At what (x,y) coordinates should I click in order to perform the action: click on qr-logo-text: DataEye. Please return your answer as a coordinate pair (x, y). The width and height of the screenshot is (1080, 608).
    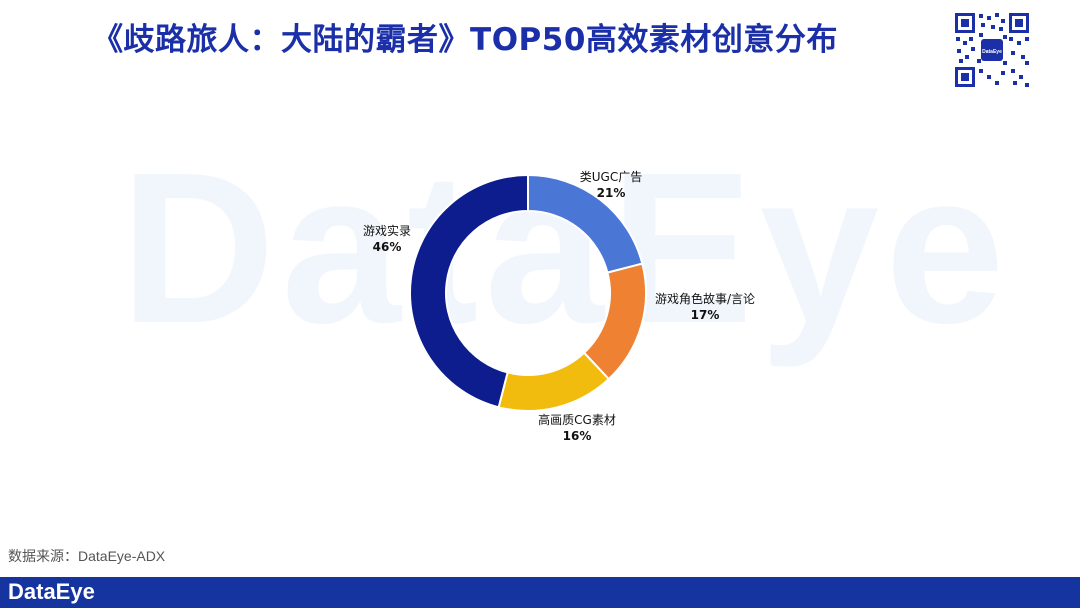
    Looking at the image, I should click on (992, 52).